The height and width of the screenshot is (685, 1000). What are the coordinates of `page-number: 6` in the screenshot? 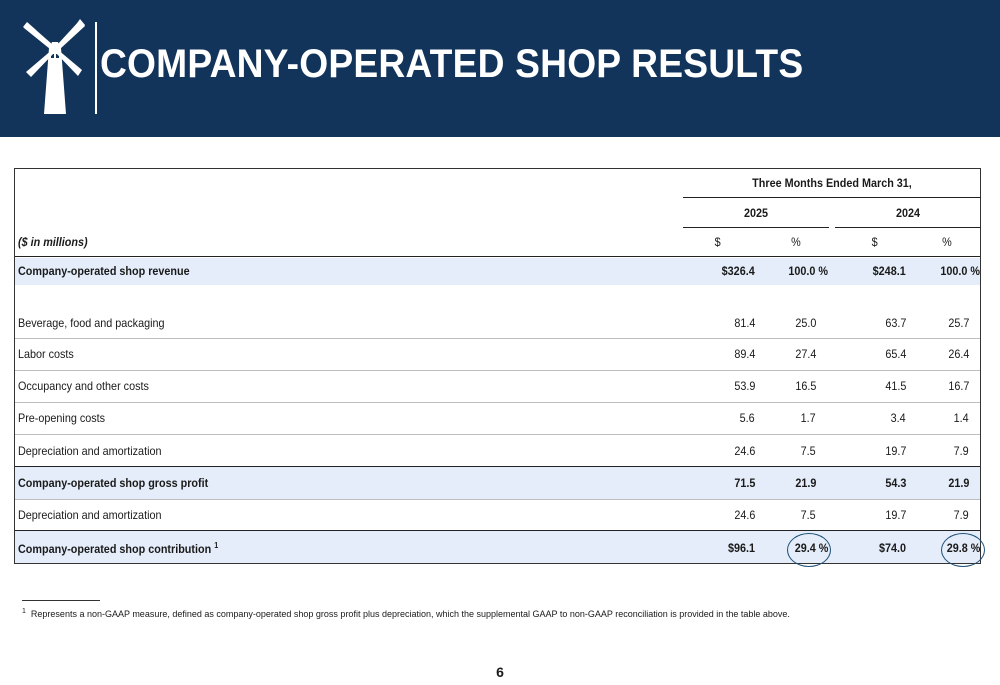 It's located at (500, 672).